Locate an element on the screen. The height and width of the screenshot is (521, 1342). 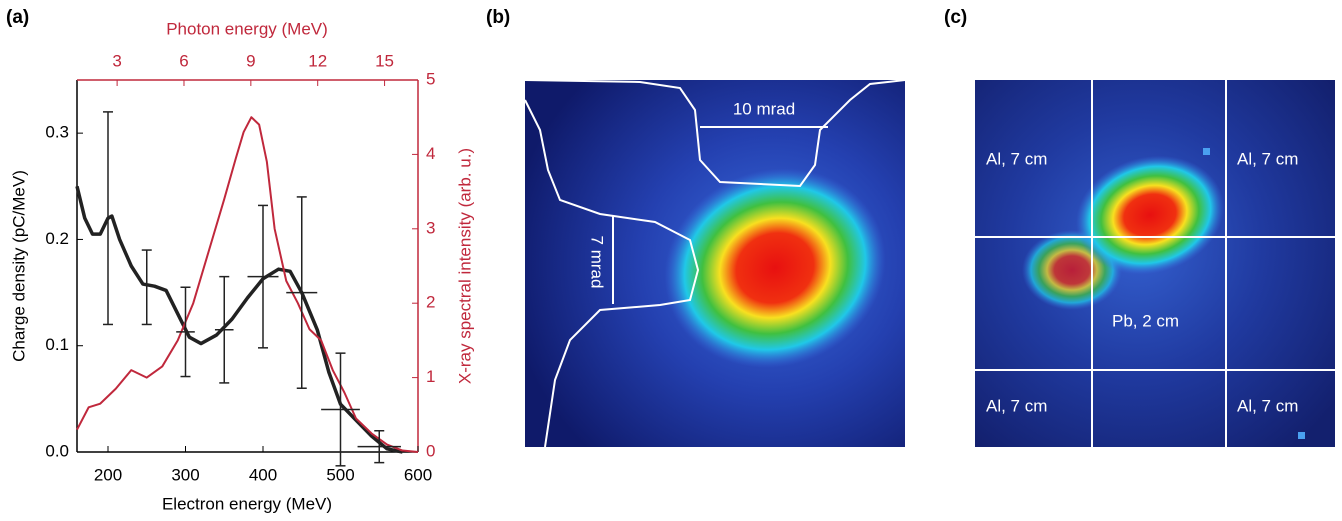
x2-tick-label: 6 is located at coordinates (183, 60).